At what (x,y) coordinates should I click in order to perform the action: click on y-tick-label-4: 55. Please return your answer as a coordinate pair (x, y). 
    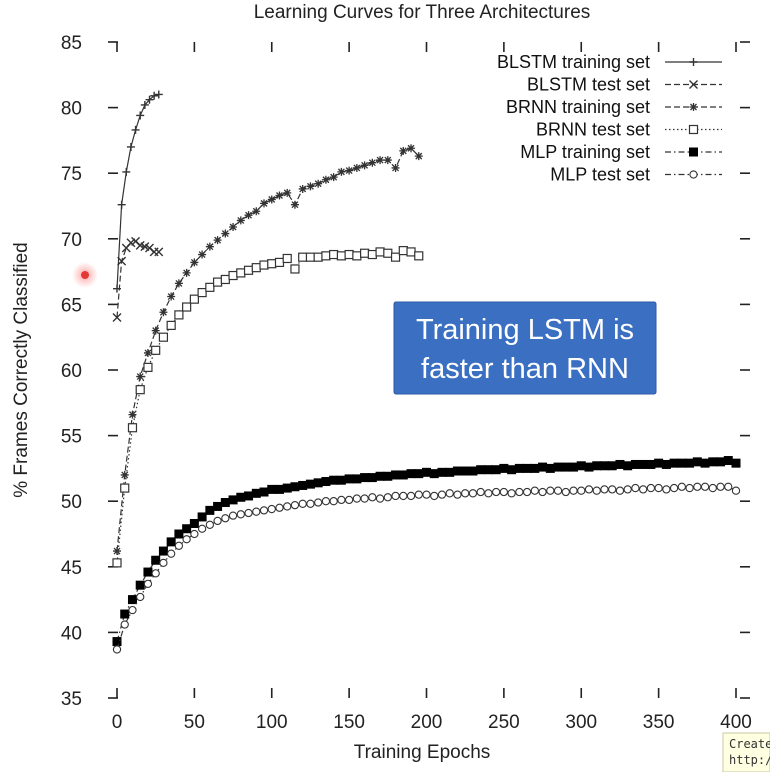
    Looking at the image, I should click on (71, 437).